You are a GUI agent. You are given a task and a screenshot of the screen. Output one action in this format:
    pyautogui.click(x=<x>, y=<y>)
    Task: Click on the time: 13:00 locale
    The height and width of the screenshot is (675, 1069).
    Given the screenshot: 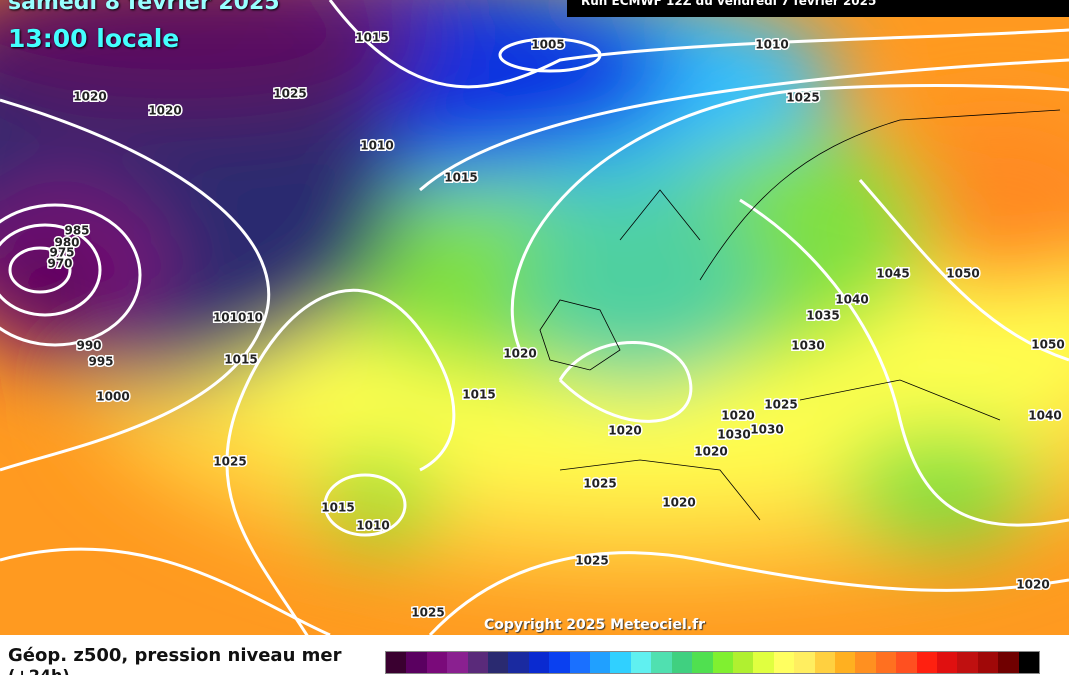 What is the action you would take?
    pyautogui.click(x=94, y=38)
    